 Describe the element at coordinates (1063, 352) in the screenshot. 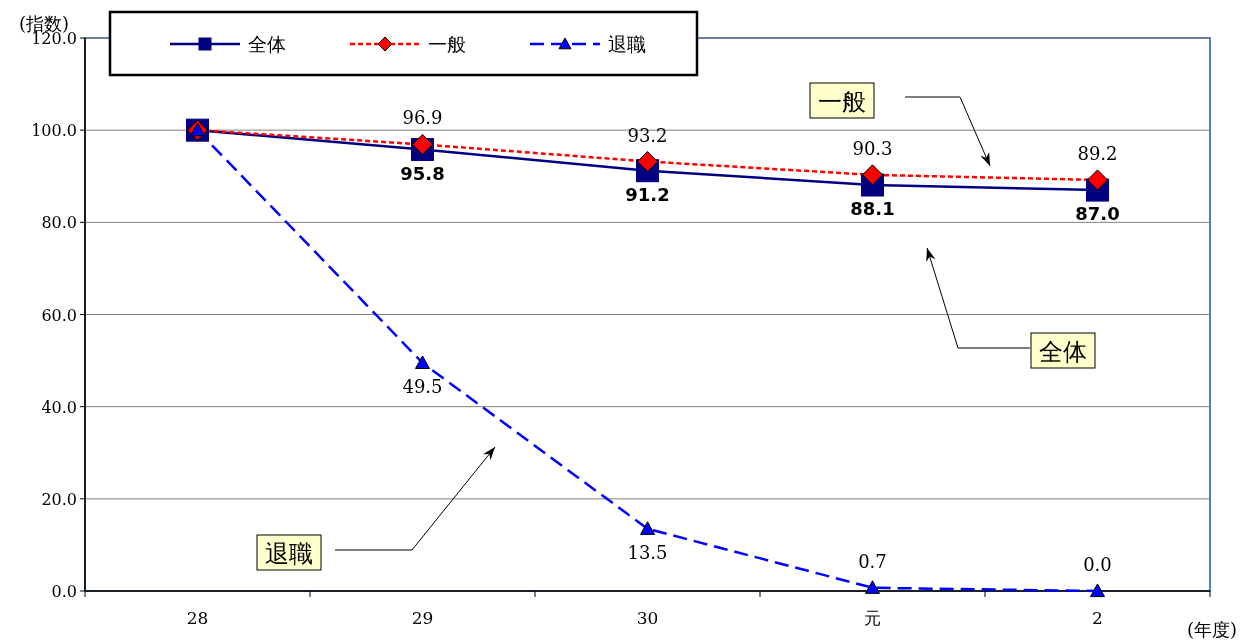

I see `annotation: 全体` at that location.